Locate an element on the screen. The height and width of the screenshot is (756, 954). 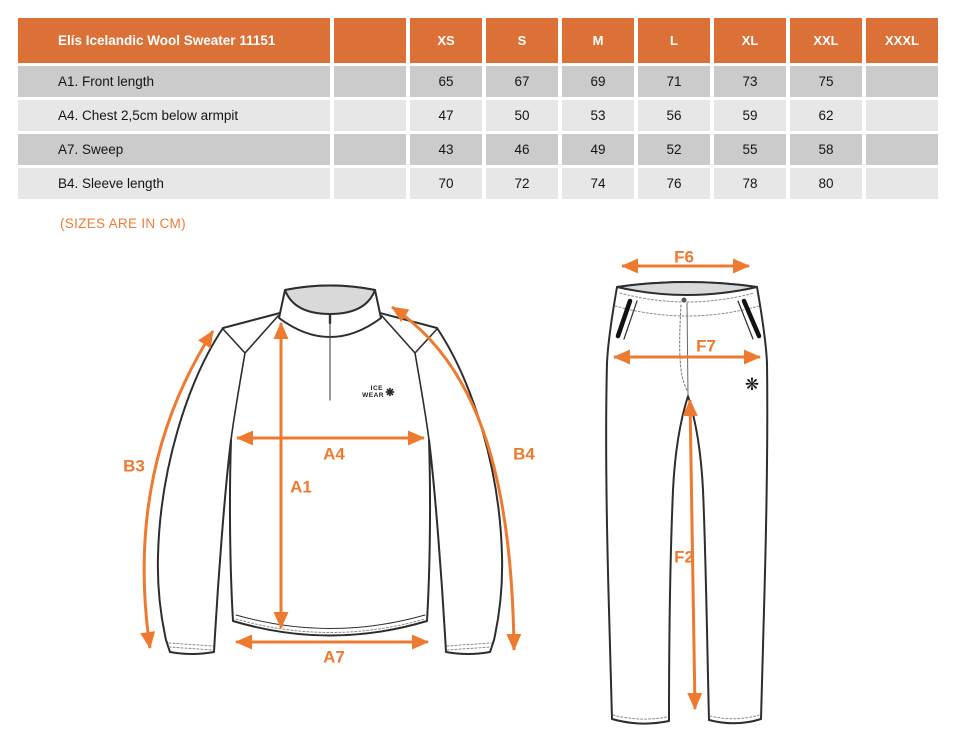
table-title: Elís Icelandic Wool Sweater 11151 is located at coordinates (174, 40).